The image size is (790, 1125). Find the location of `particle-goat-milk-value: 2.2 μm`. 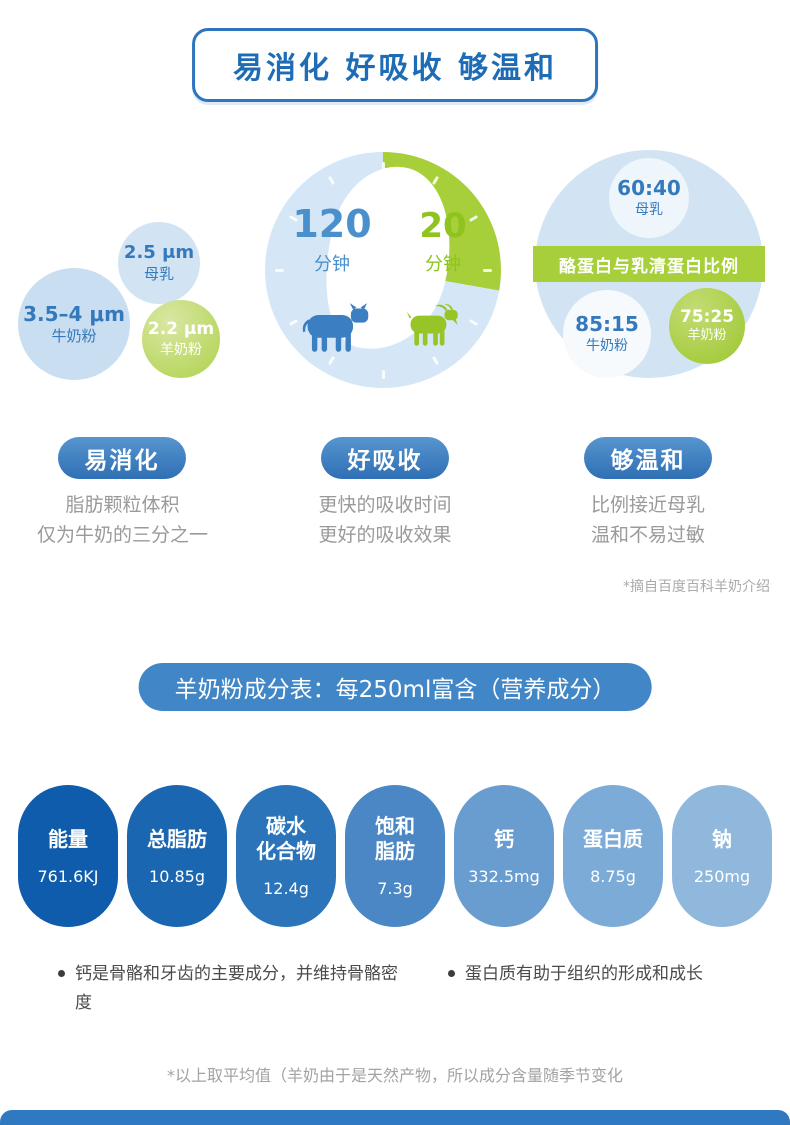

particle-goat-milk-value: 2.2 μm is located at coordinates (181, 329).